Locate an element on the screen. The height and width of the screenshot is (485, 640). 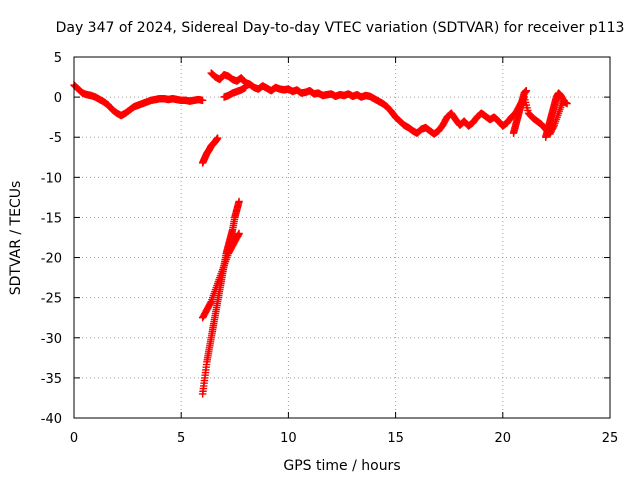
x-tick-label: 5 is located at coordinates (181, 438).